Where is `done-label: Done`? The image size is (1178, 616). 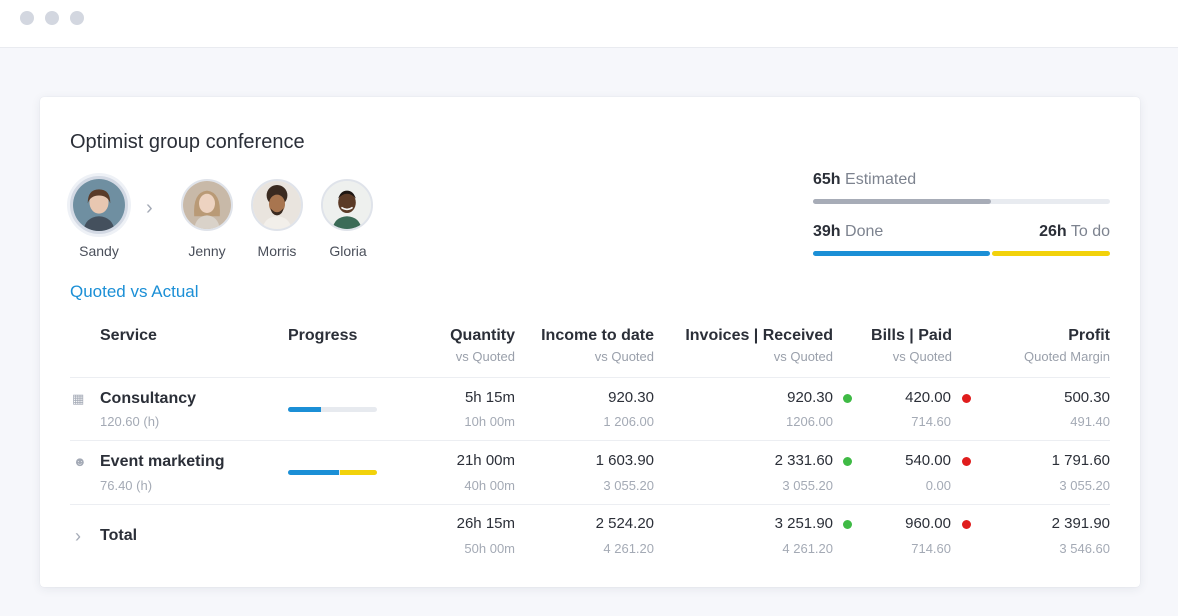
done-label: Done is located at coordinates (864, 231).